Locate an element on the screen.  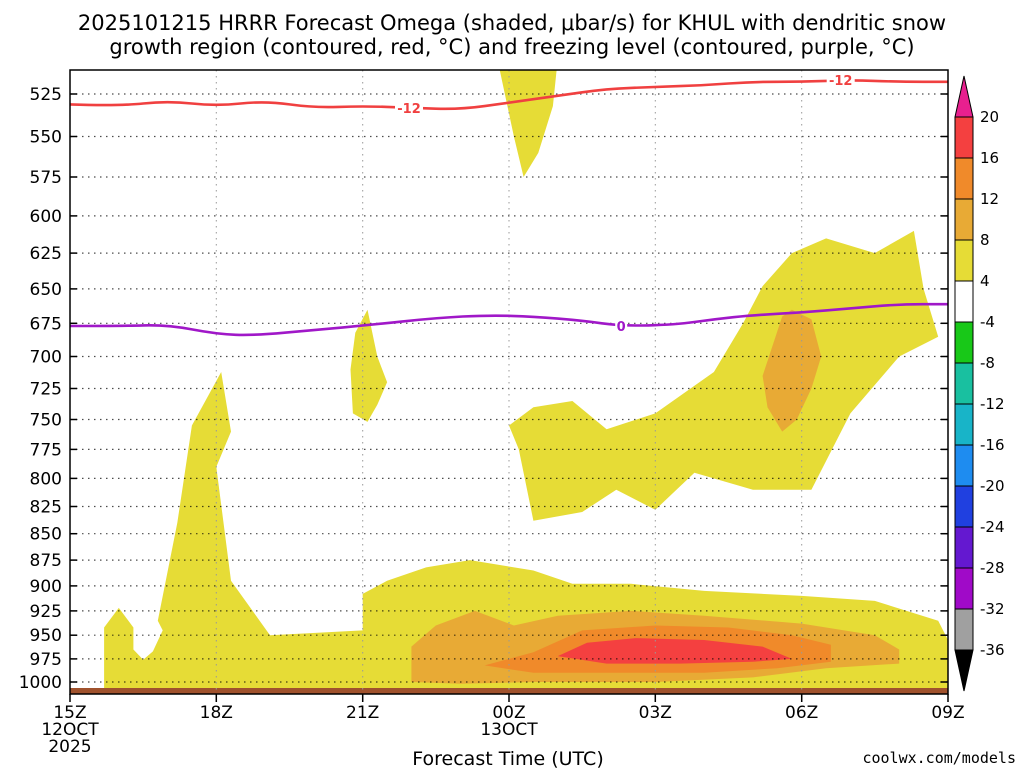
contour-label-0-1: -12 is located at coordinates (841, 81).